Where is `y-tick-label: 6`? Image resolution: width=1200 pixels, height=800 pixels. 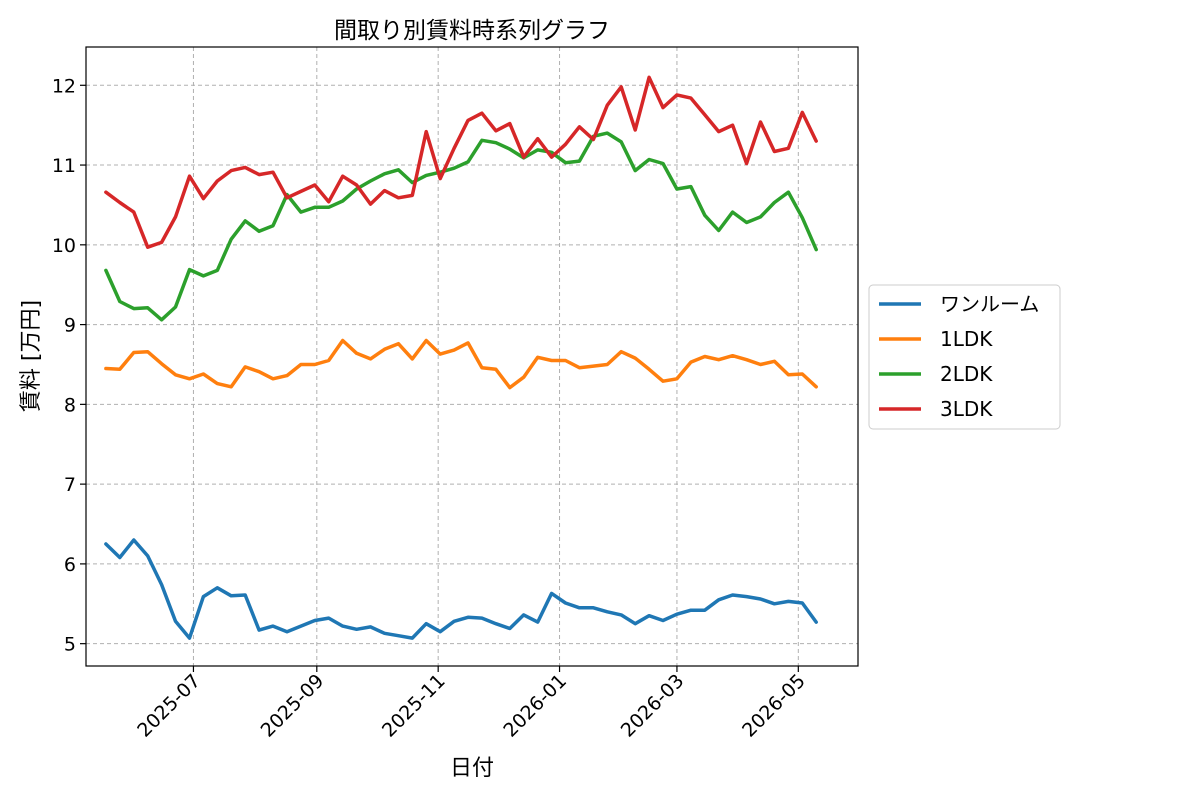
y-tick-label: 6 is located at coordinates (70, 565).